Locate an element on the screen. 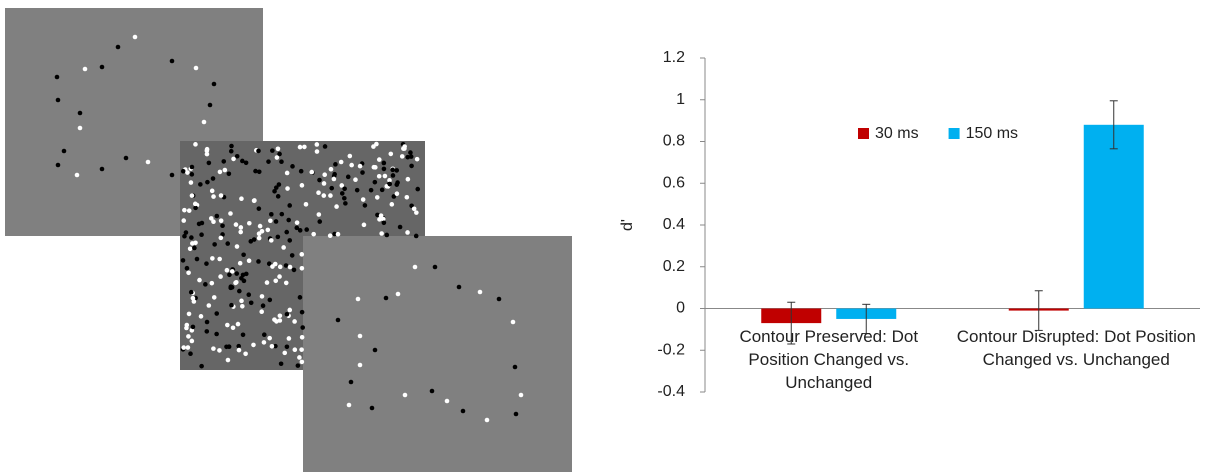  y-tick-label: 0.2 is located at coordinates (674, 266).